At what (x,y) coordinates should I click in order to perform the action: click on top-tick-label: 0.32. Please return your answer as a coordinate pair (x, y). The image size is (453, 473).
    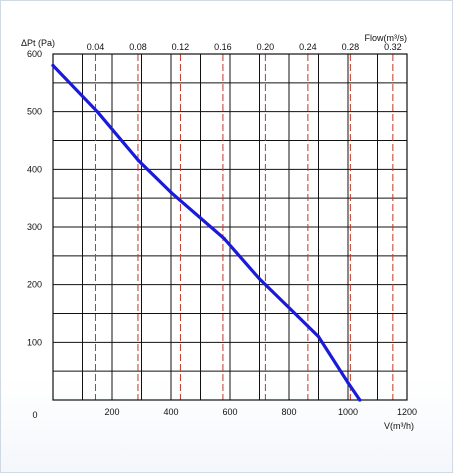
    Looking at the image, I should click on (393, 47).